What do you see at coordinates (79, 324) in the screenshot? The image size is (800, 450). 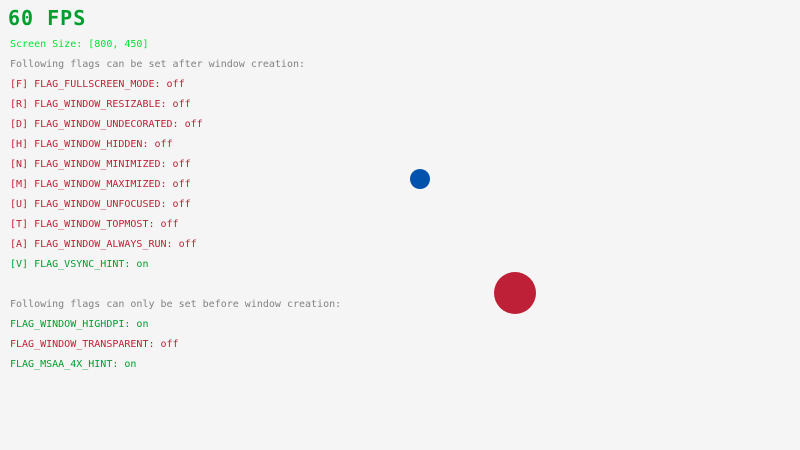 I see `flag-row-window-highdpi: FLAG_WINDOW_HIGHDPI: on` at bounding box center [79, 324].